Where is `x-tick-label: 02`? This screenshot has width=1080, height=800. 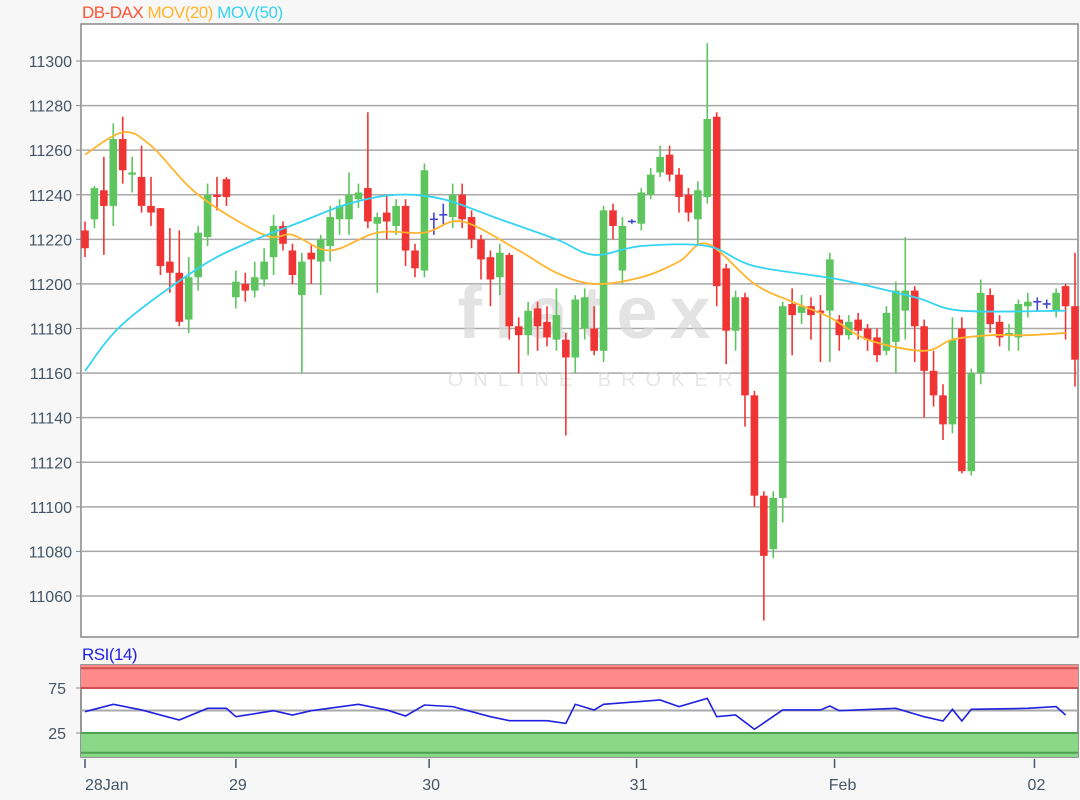
x-tick-label: 02 is located at coordinates (1037, 785).